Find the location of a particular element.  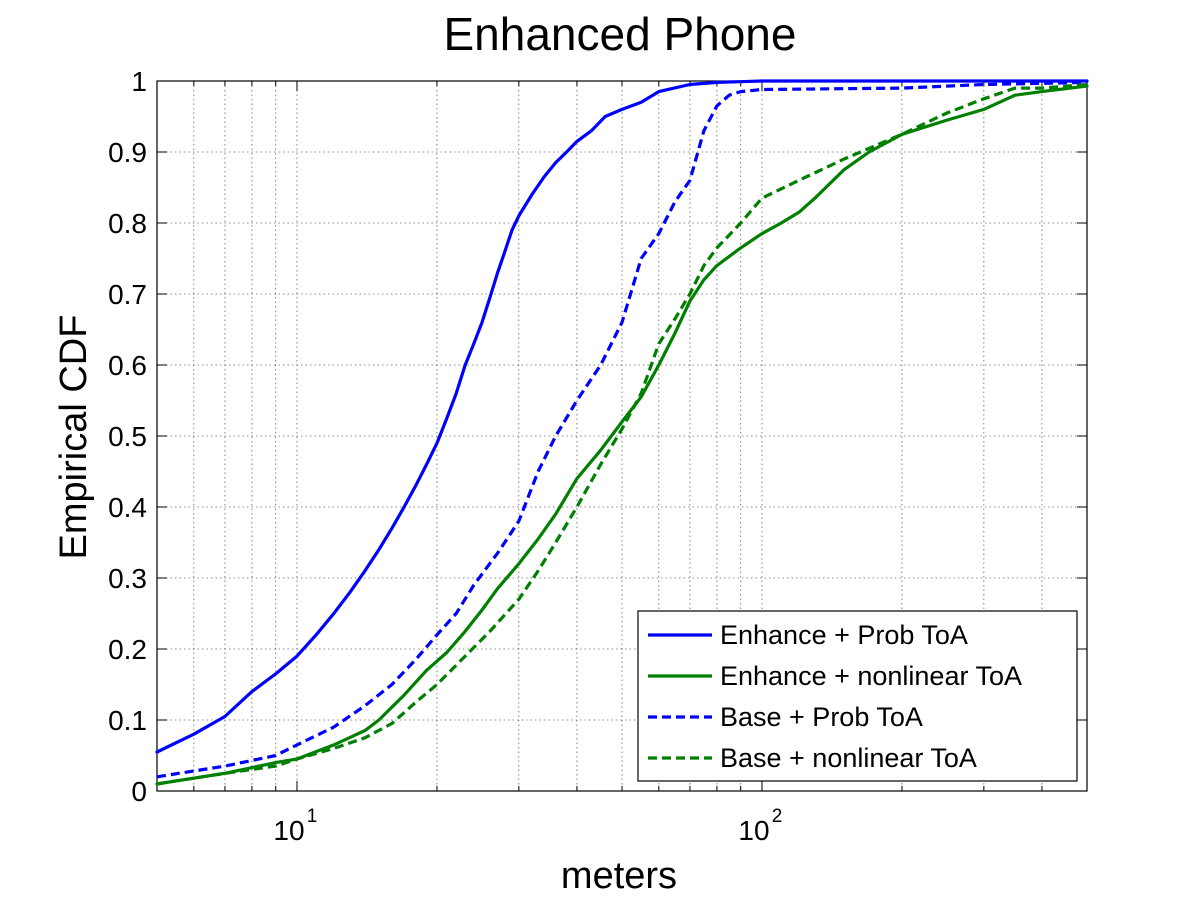

y-tick-label: 0.5 is located at coordinates (127, 436).